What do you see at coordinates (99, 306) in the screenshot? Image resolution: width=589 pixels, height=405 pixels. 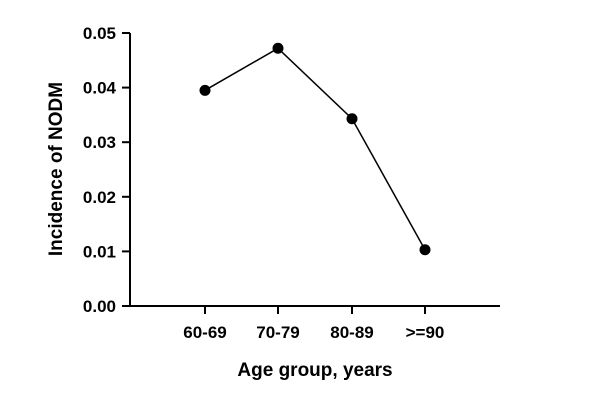 I see `y-tick-label: 0.00` at bounding box center [99, 306].